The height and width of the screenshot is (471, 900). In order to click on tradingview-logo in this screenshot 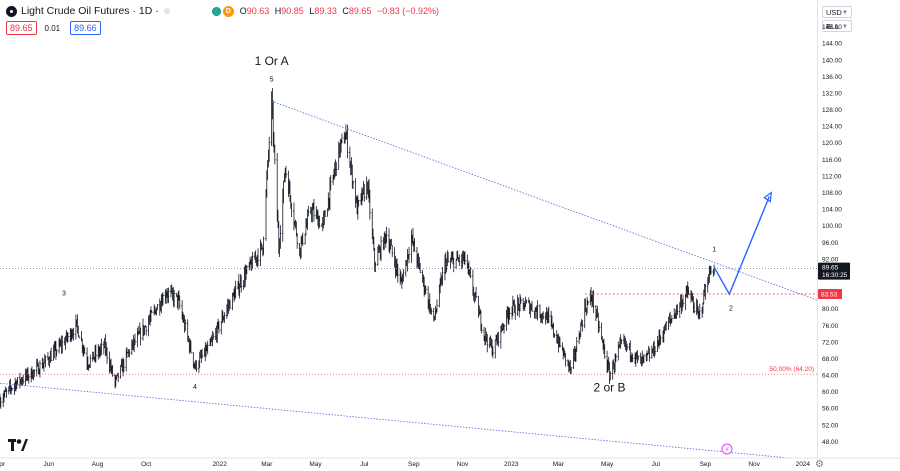, I will do `click(18, 446)`.